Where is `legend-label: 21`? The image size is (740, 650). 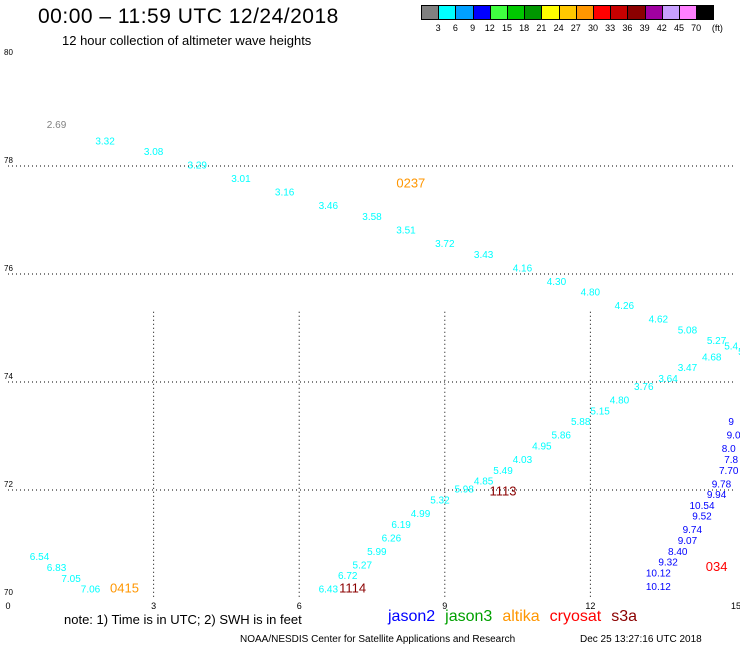
legend-label: 21 is located at coordinates (541, 28).